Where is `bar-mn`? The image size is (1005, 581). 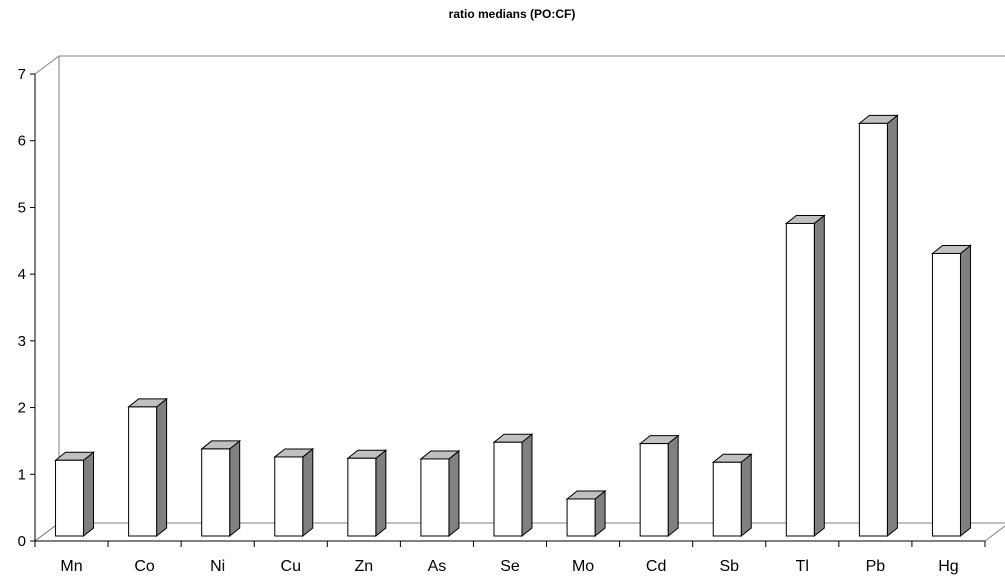 bar-mn is located at coordinates (74, 494).